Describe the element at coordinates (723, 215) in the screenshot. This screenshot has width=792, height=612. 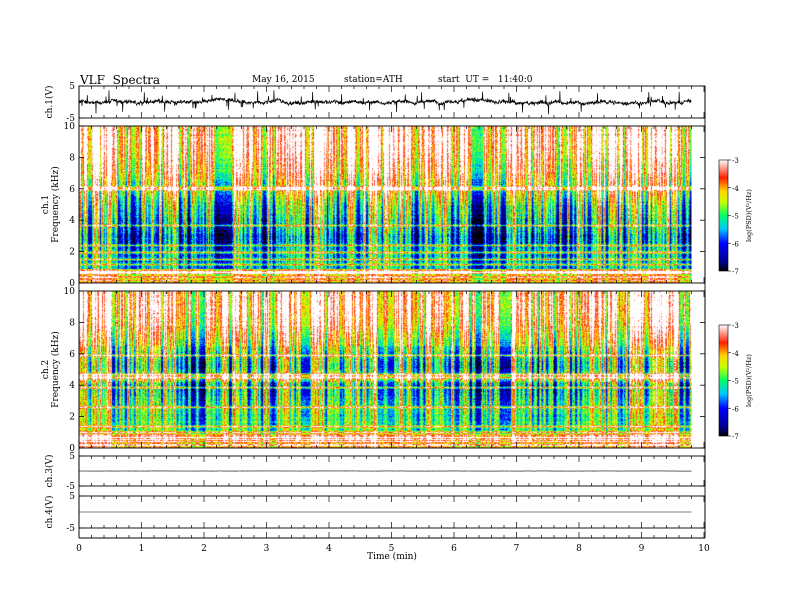
I see `ch1-spectrogram-colorbar` at that location.